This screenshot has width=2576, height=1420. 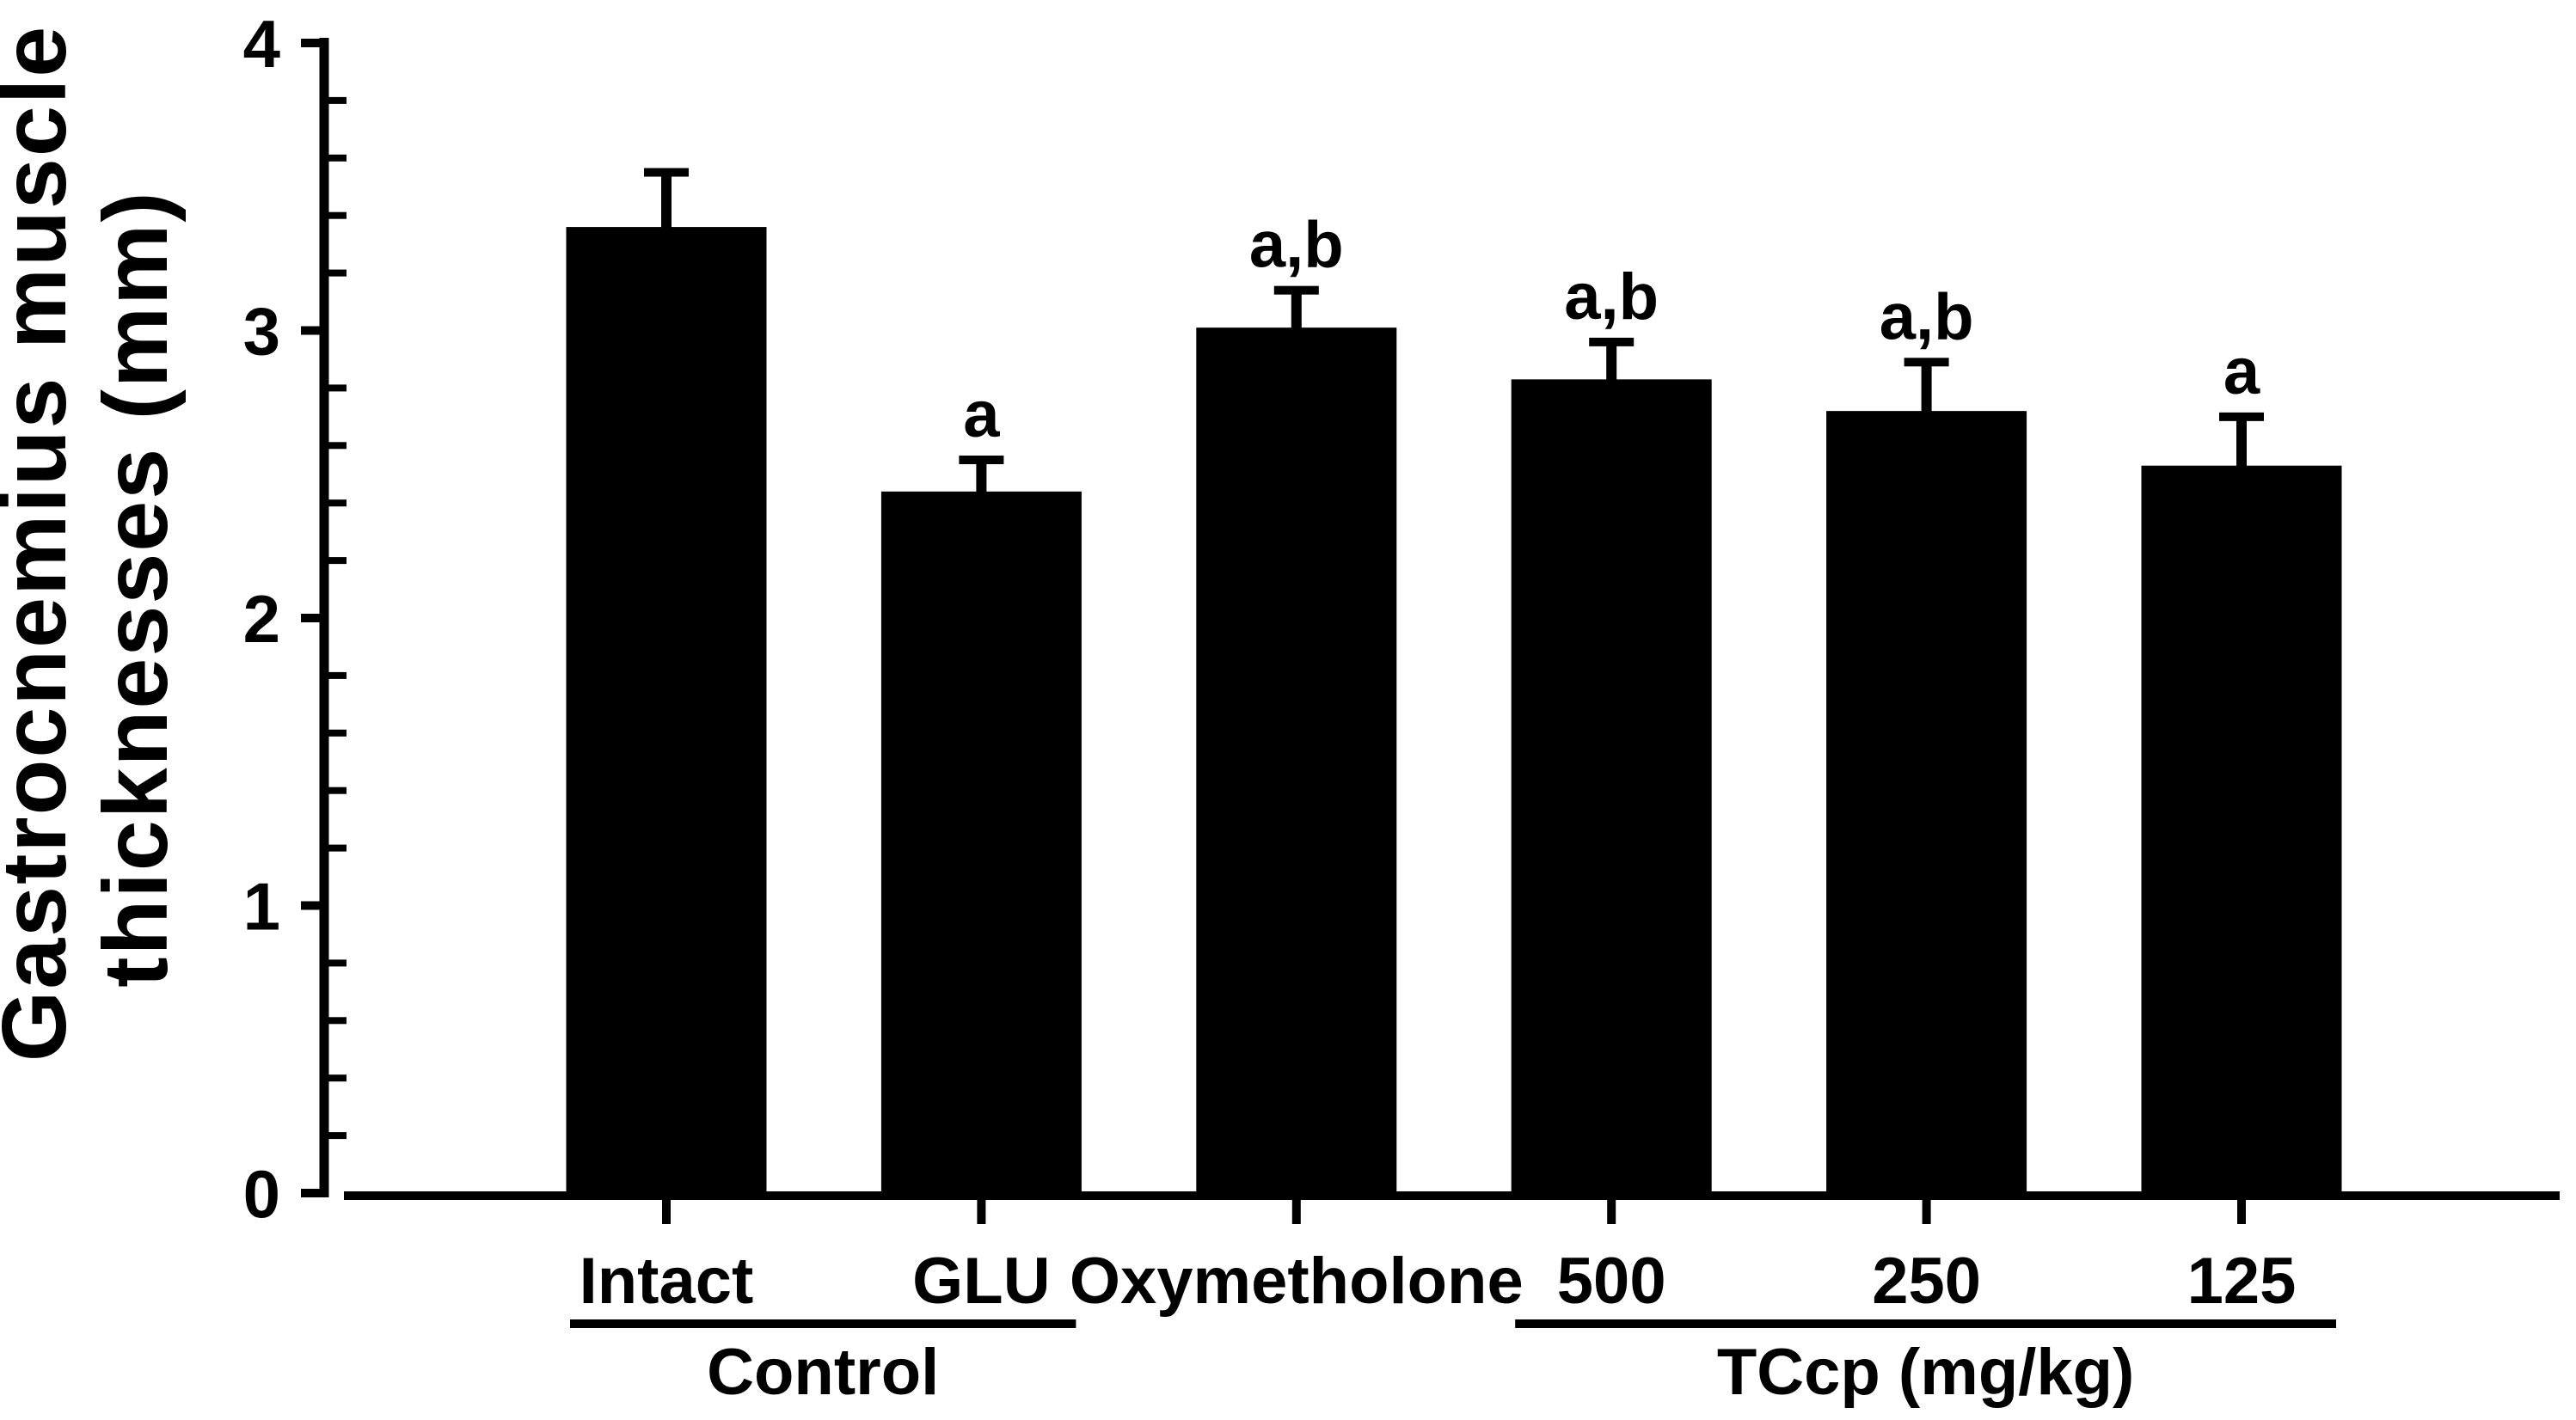 What do you see at coordinates (1297, 1281) in the screenshot?
I see `category-label: Oxymetholone` at bounding box center [1297, 1281].